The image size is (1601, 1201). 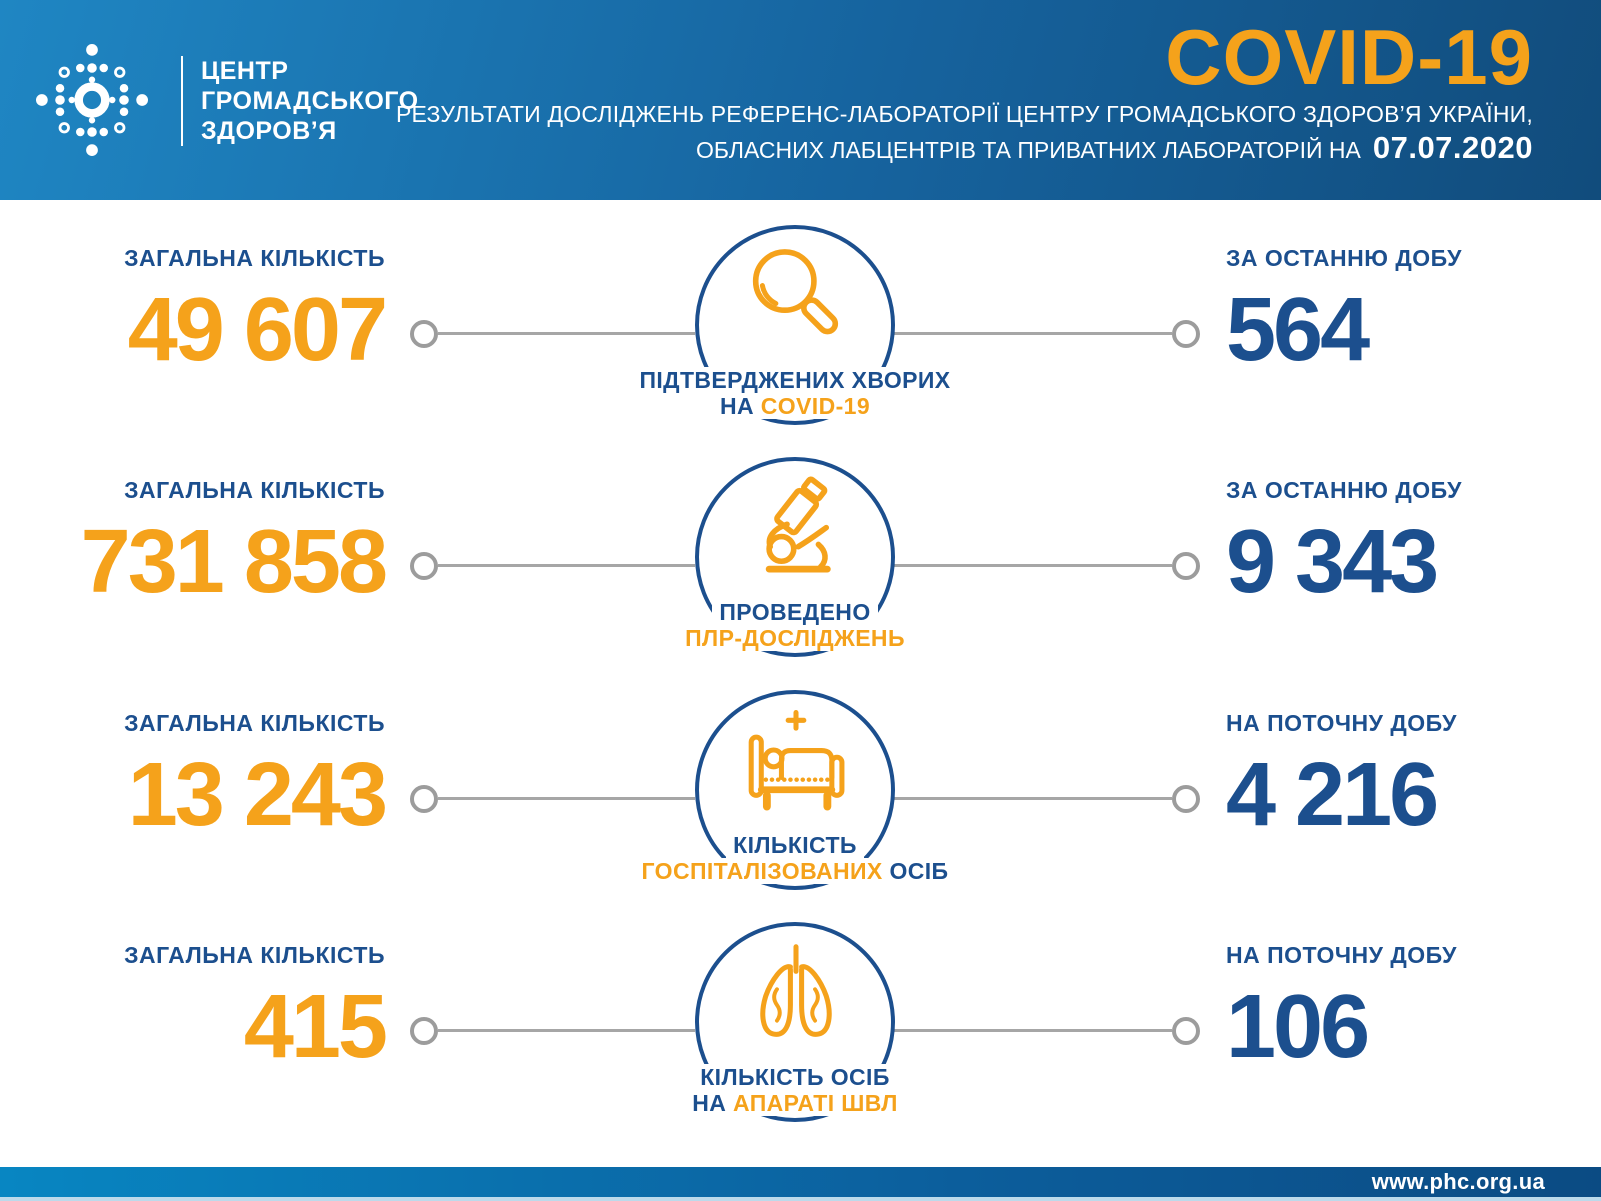 What do you see at coordinates (1458, 1181) in the screenshot?
I see `footer-website-link: www.phc.org.ua` at bounding box center [1458, 1181].